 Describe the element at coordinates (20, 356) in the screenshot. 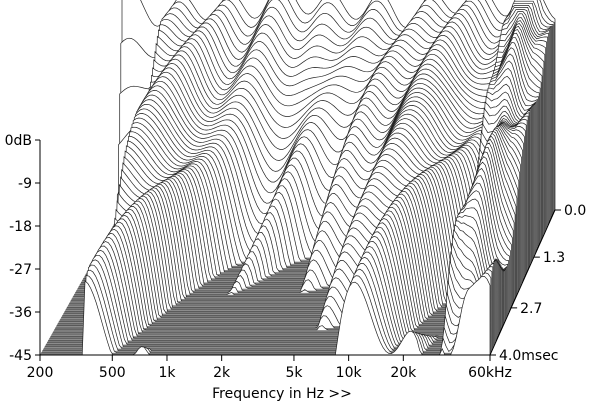

I see `y-tick-label: -45` at that location.